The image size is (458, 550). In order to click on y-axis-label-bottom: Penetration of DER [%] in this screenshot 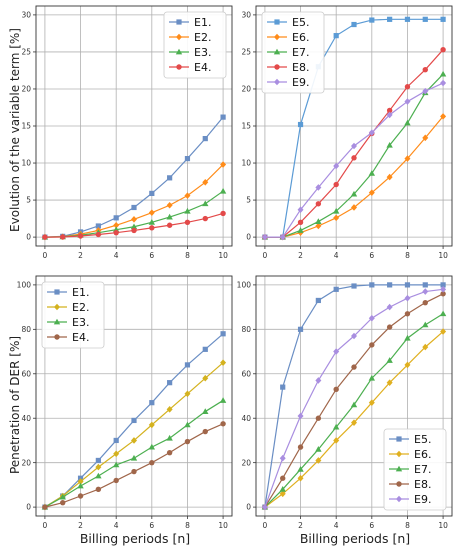, I will do `click(15, 405)`.